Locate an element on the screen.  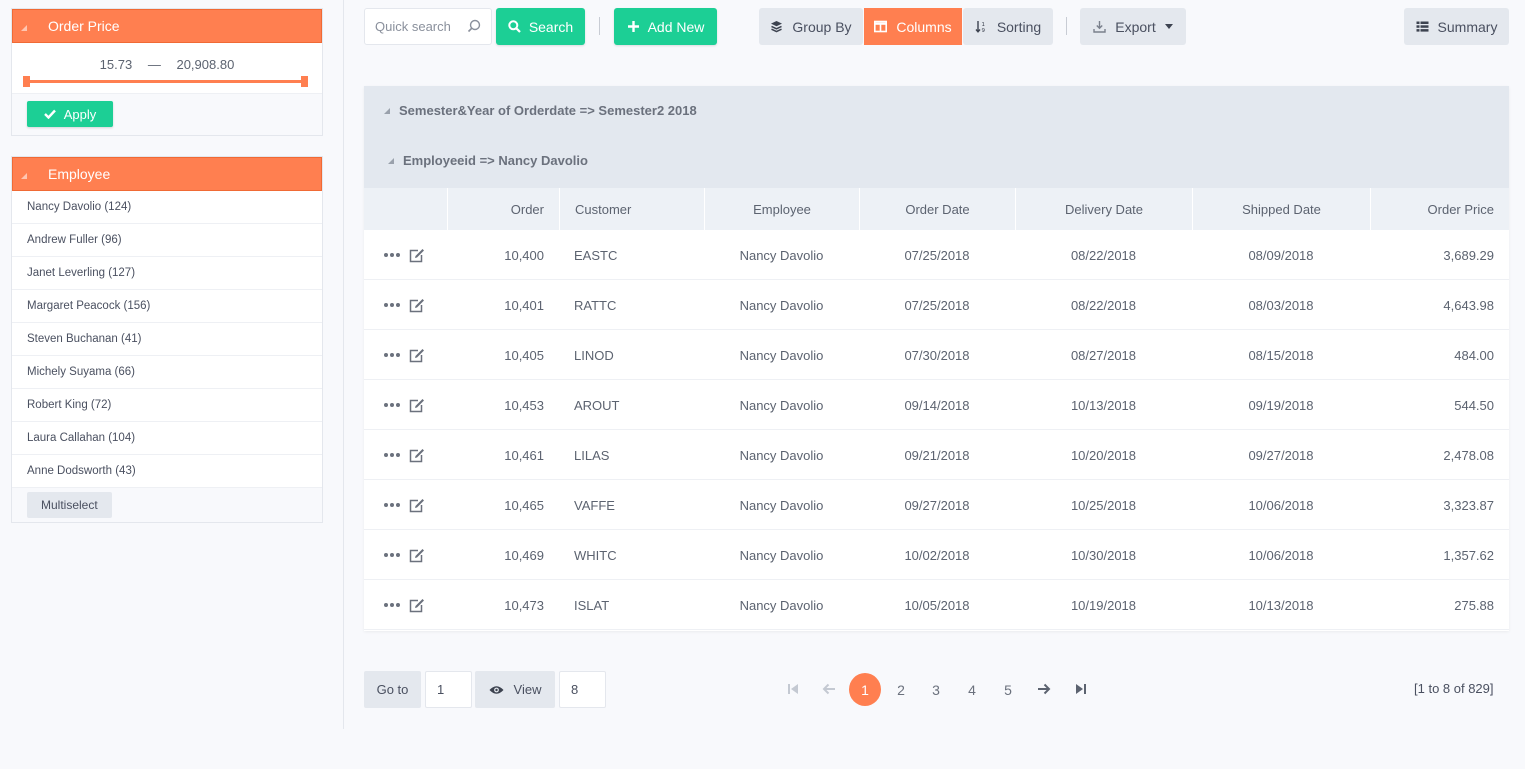
page-4-button: 4 is located at coordinates (972, 689).